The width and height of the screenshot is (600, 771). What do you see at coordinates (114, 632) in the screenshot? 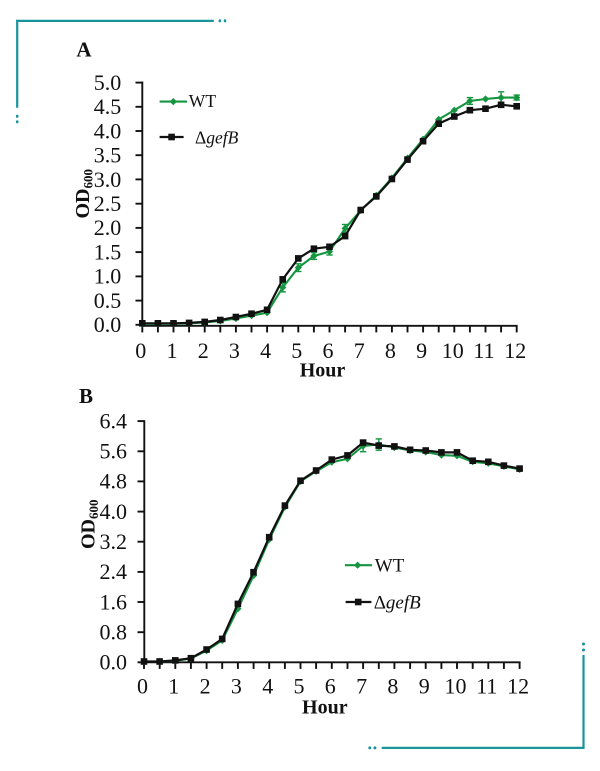
I see `svg-text: 0.8` at bounding box center [114, 632].